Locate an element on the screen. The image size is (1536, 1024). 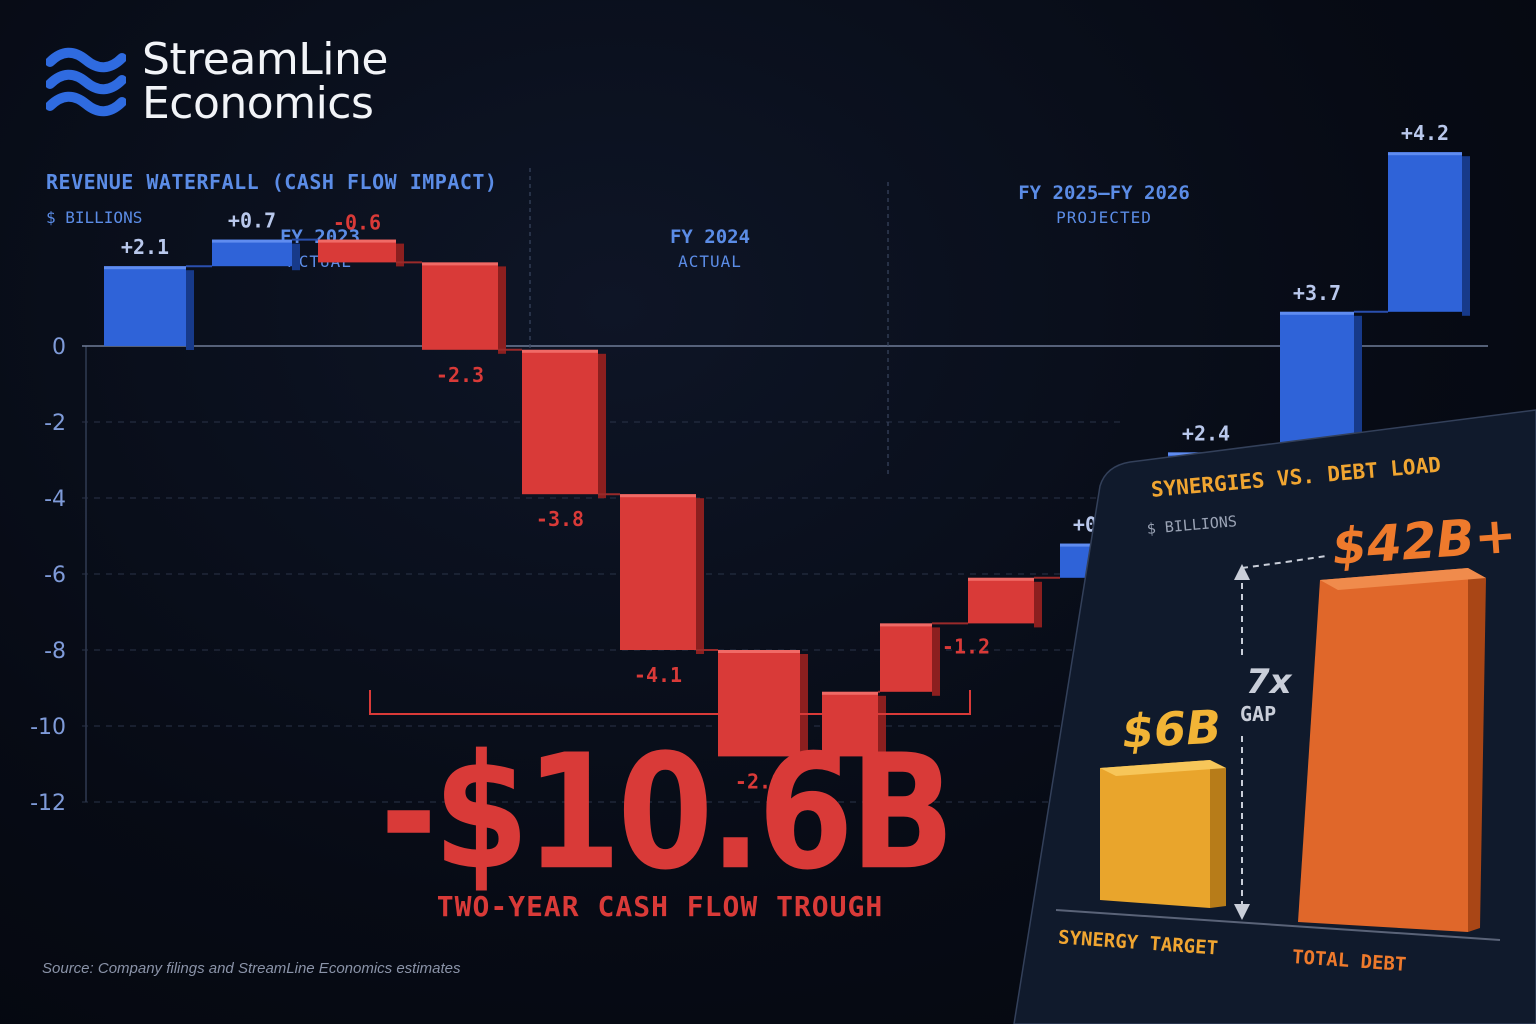
period-fy2025-2026-status: PROJECTED is located at coordinates (1104, 217).